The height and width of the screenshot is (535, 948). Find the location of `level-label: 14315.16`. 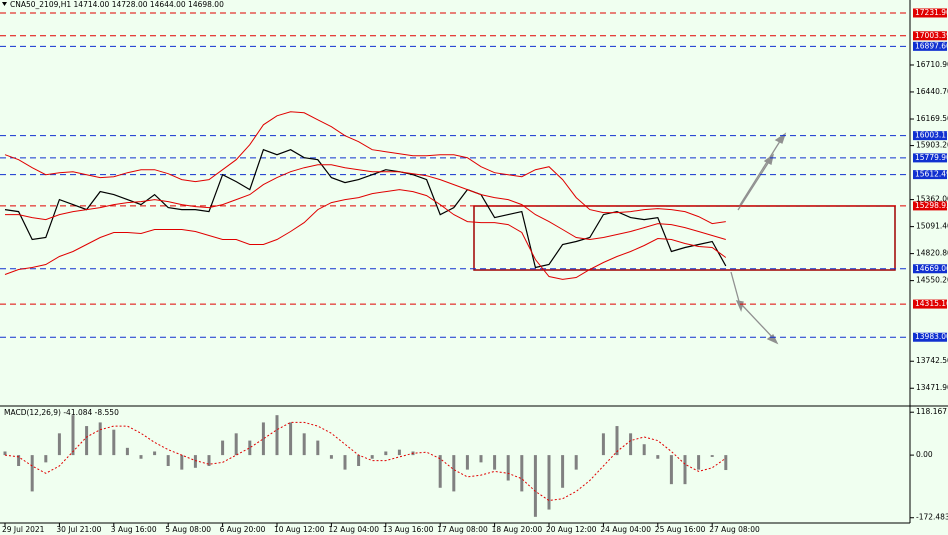

level-label: 14315.16 is located at coordinates (931, 303).